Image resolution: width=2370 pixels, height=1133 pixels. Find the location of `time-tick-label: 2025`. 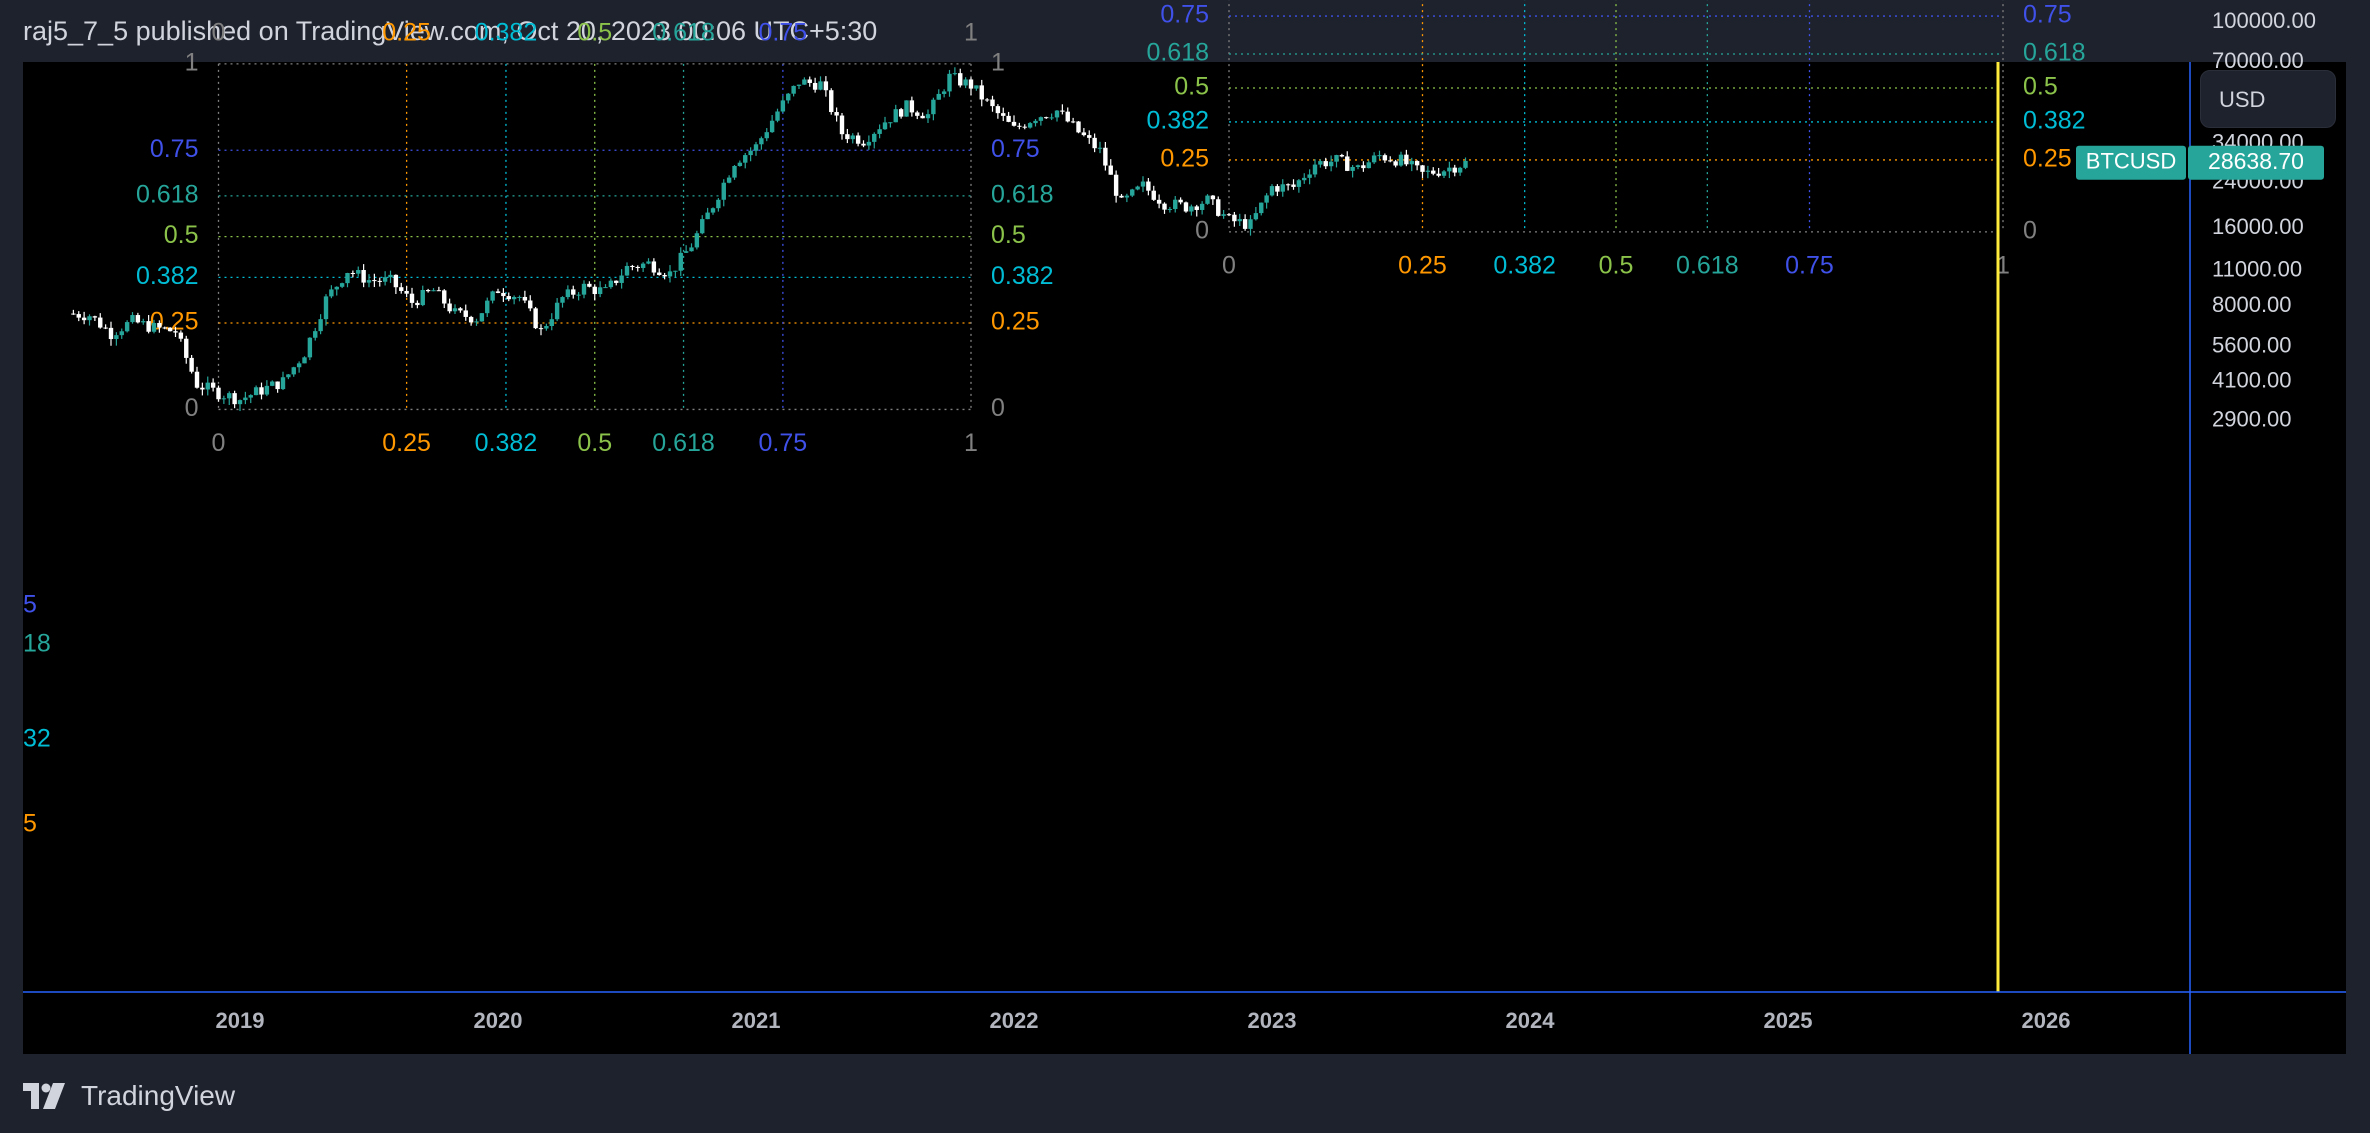

time-tick-label: 2025 is located at coordinates (1788, 1020).